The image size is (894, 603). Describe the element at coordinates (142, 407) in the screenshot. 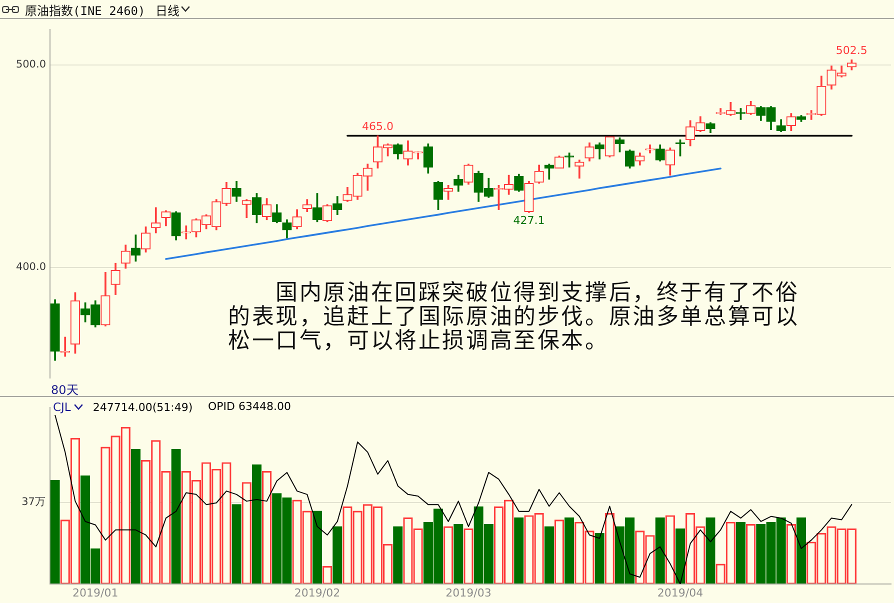

I see `annotation: 247714.00(51:49)` at that location.